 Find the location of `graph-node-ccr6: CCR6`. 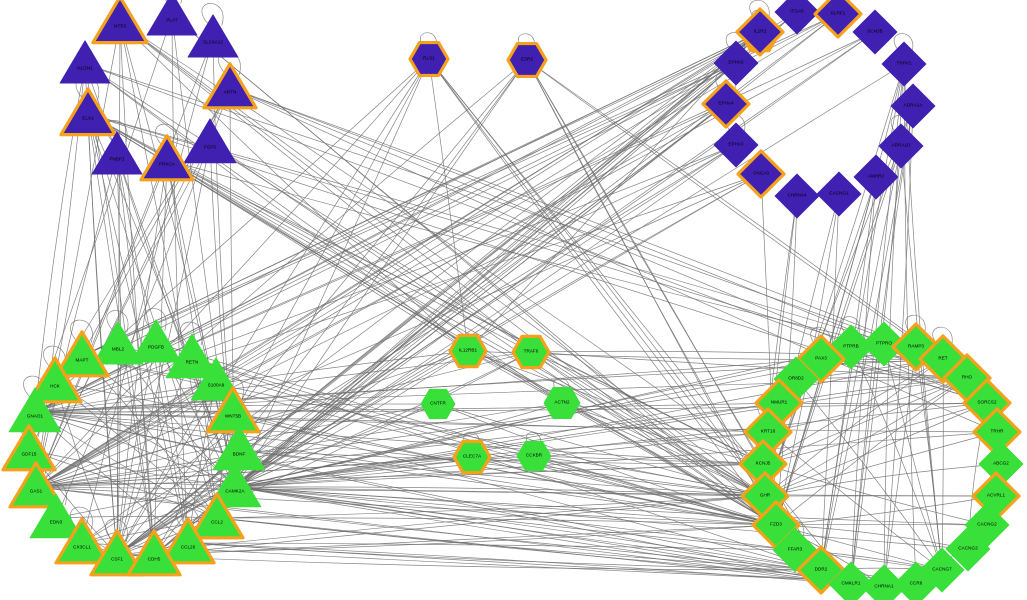

graph-node-ccr6: CCR6 is located at coordinates (916, 578).